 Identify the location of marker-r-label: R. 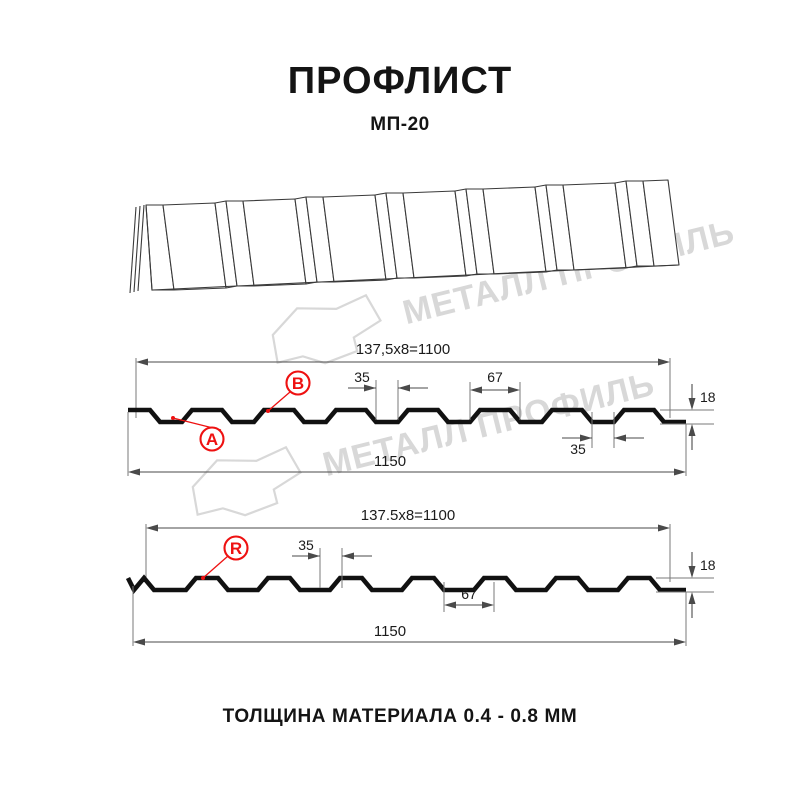
(236, 548).